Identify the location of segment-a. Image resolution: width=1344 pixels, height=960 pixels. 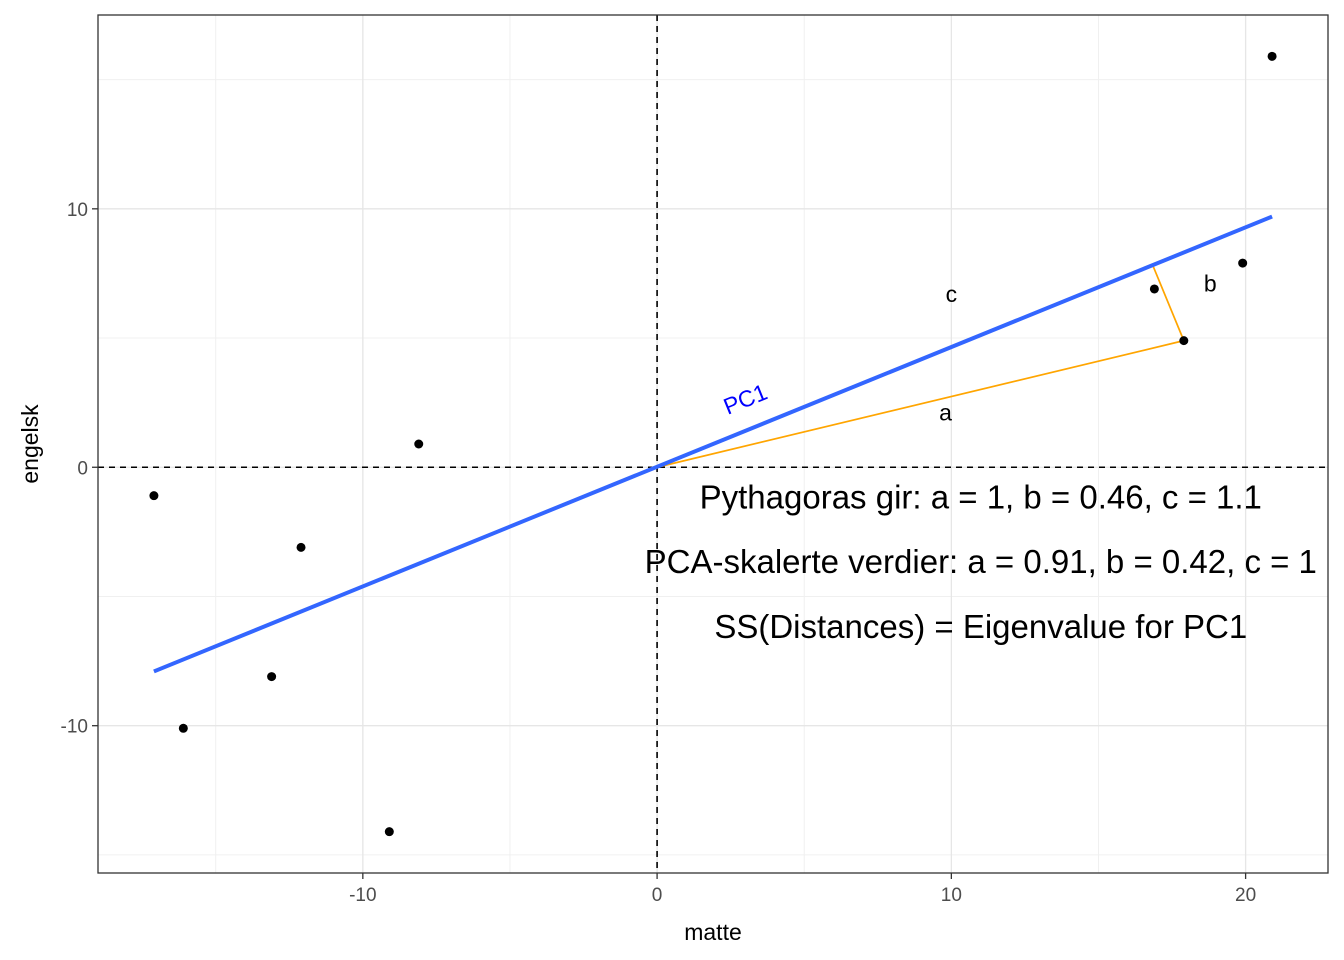
(920, 404).